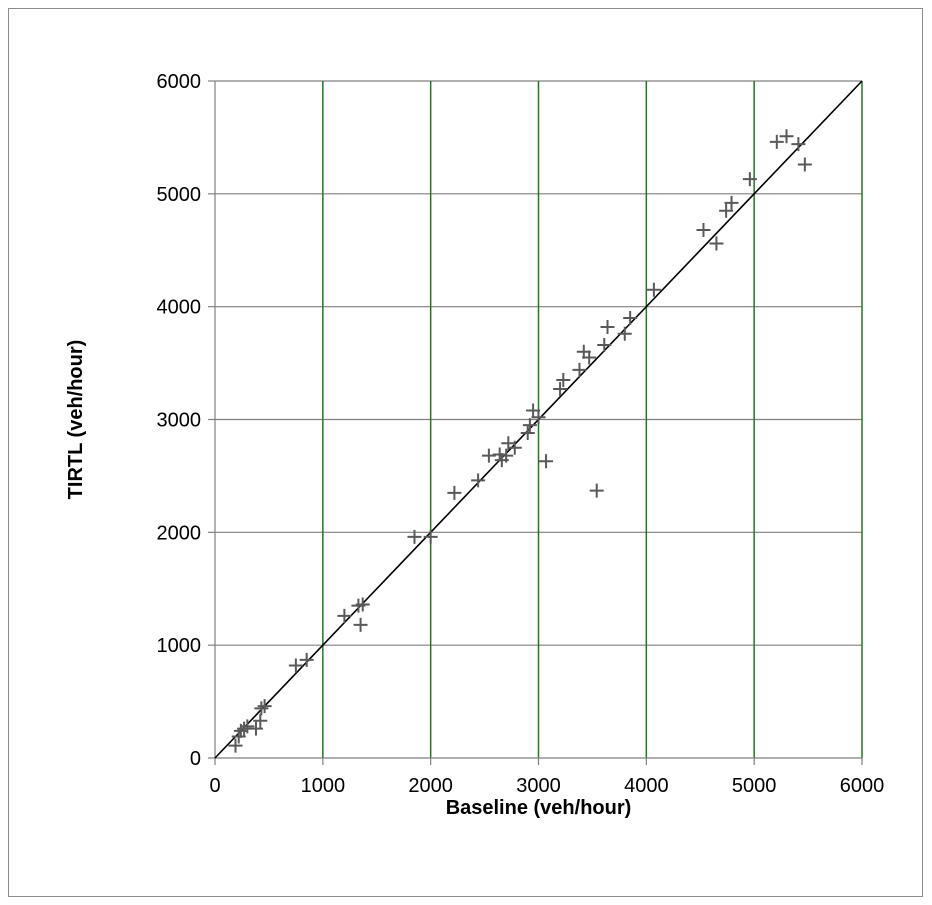 Image resolution: width=932 pixels, height=905 pixels. I want to click on x-tick-label: 5000, so click(754, 786).